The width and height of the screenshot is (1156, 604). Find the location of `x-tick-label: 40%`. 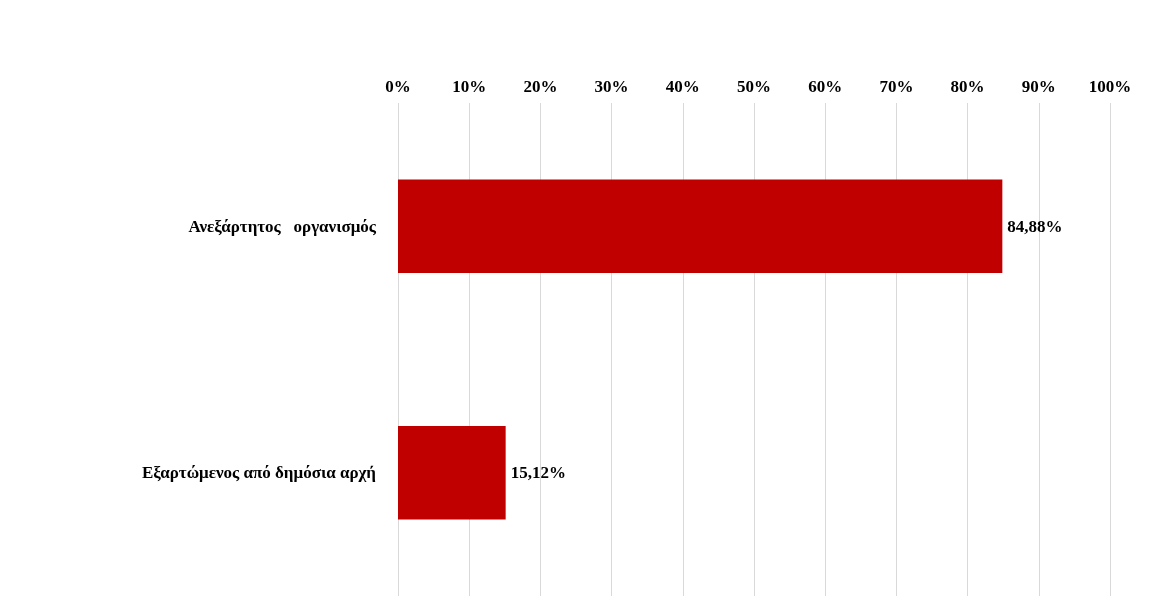

x-tick-label: 40% is located at coordinates (682, 86).